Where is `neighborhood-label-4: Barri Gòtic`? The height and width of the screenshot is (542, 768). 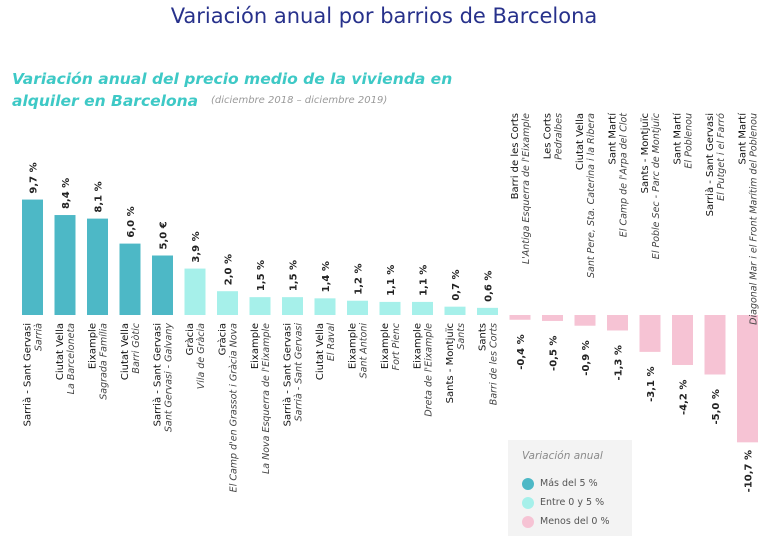 neighborhood-label-4: Barri Gòtic is located at coordinates (136, 347).